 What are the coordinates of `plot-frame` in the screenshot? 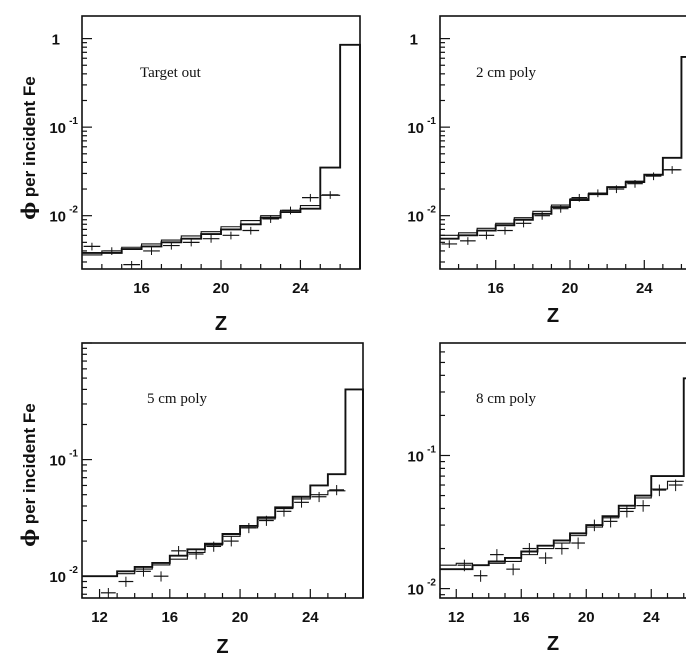 It's located at (562, 470).